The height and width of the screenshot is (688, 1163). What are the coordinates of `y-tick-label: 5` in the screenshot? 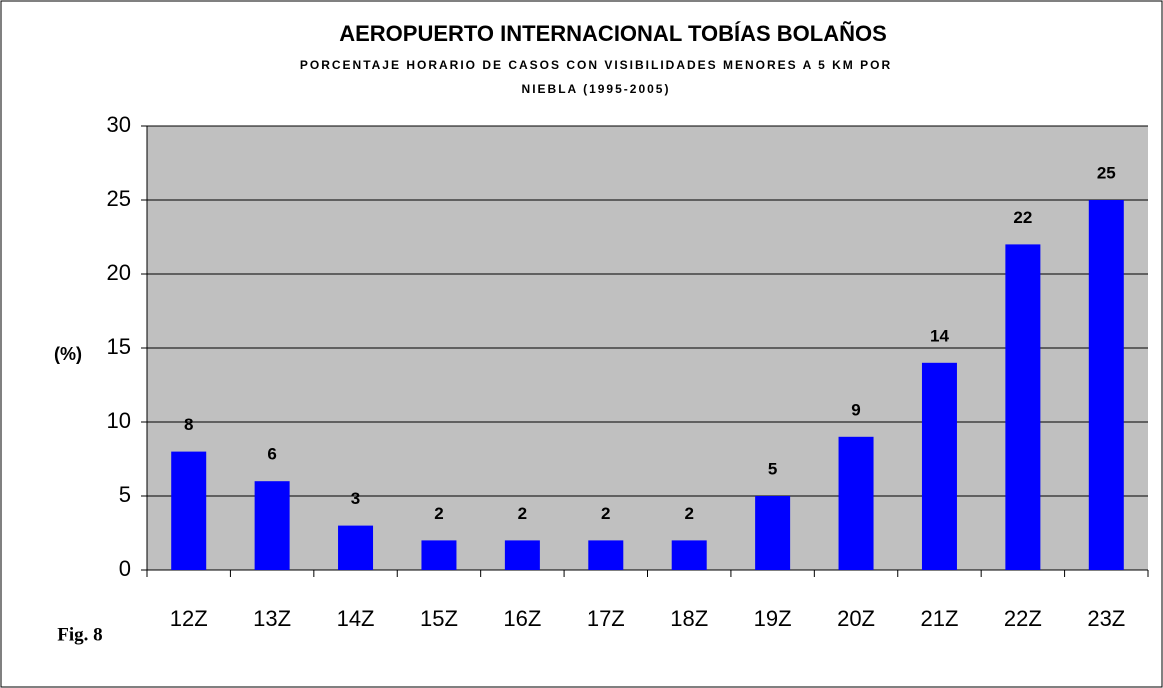 It's located at (125, 494).